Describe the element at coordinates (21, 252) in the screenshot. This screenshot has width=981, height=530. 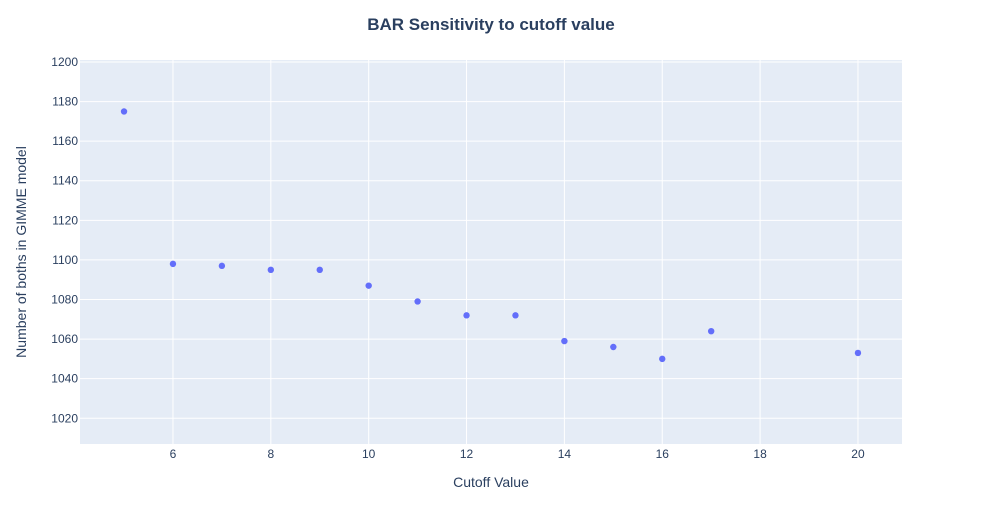
I see `y-axis-title: Number of boths in GIMME model` at that location.